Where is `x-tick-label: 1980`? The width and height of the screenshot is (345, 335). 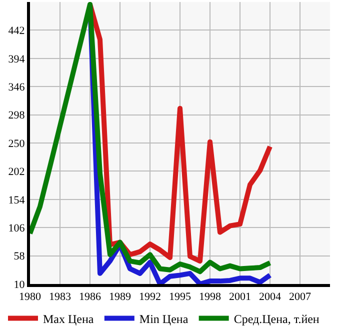 x-tick-label: 1980 is located at coordinates (30, 297).